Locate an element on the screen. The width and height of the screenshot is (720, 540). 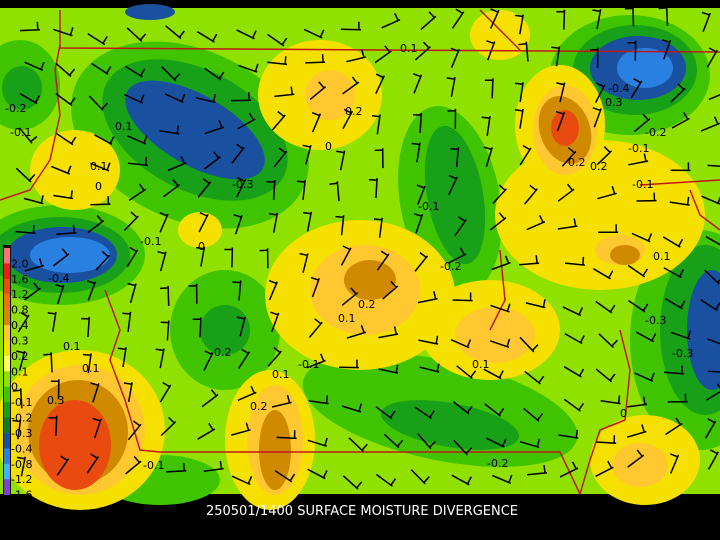
colorbar-label: -1.2 is located at coordinates (21, 479).